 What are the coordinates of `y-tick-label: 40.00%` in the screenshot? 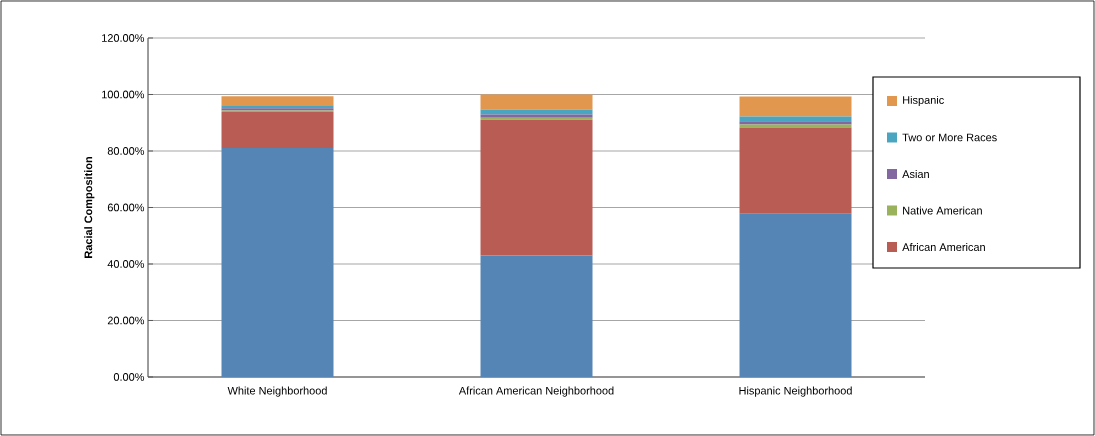 It's located at (126, 264).